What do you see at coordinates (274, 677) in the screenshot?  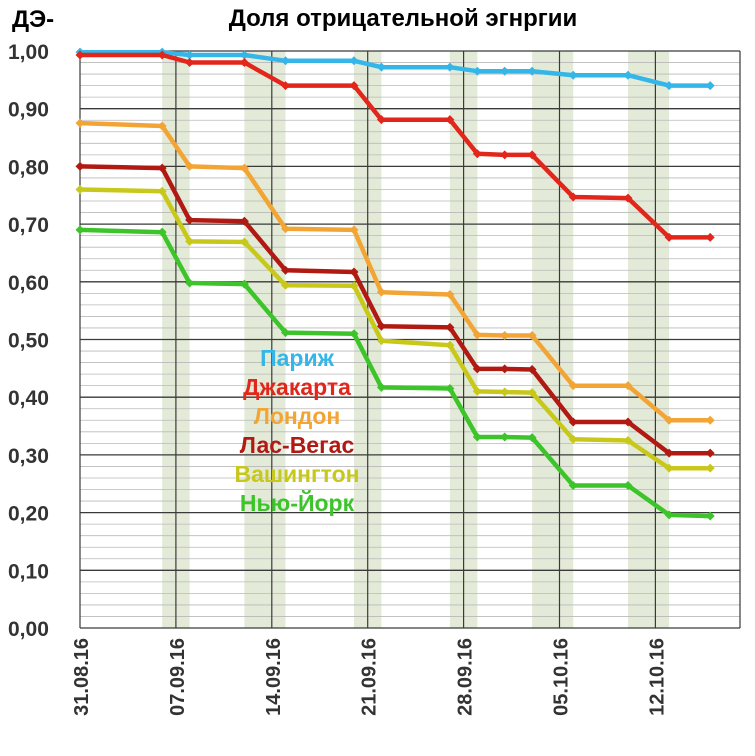 I see `x-tick-label: 14.09.16` at bounding box center [274, 677].